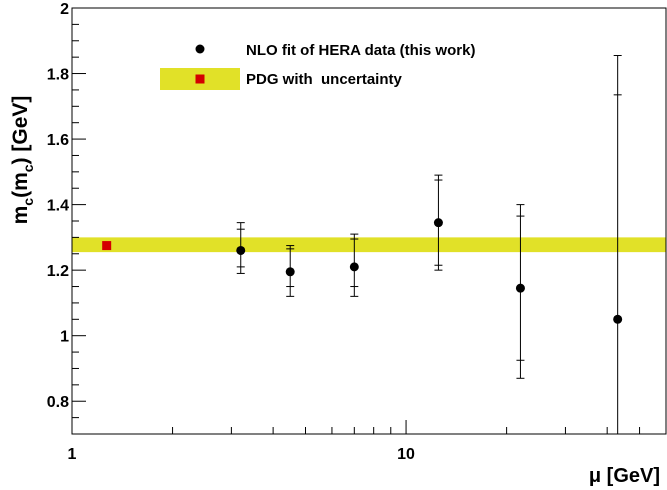 The image size is (667, 490). What do you see at coordinates (28, 202) in the screenshot?
I see `y-axis-title-sub1: c` at bounding box center [28, 202].